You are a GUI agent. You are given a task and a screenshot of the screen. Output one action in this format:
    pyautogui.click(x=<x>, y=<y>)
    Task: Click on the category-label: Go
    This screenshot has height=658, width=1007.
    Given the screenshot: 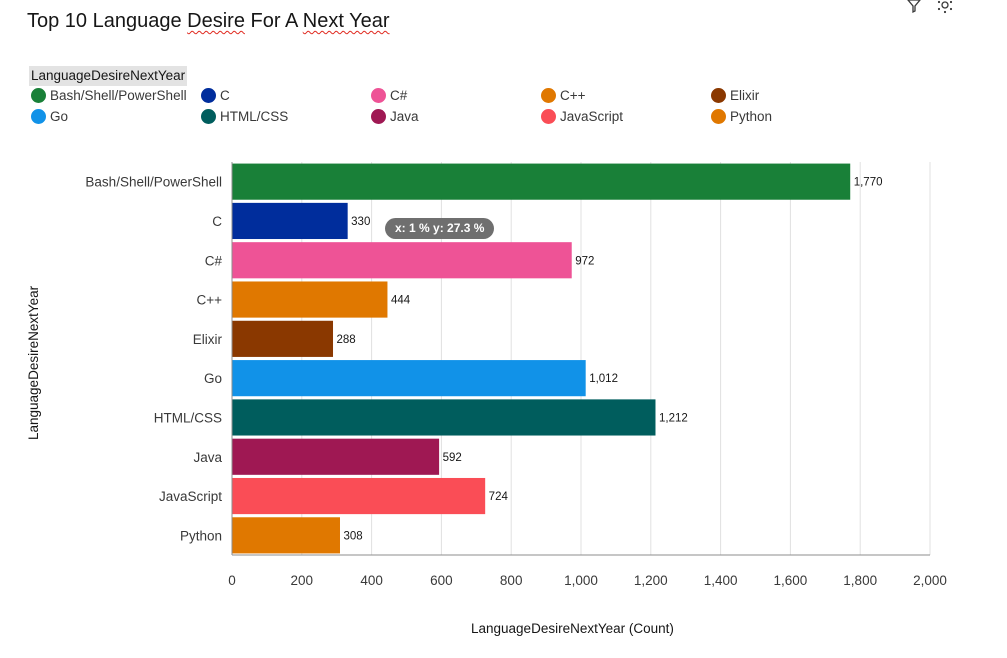 What is the action you would take?
    pyautogui.click(x=213, y=378)
    